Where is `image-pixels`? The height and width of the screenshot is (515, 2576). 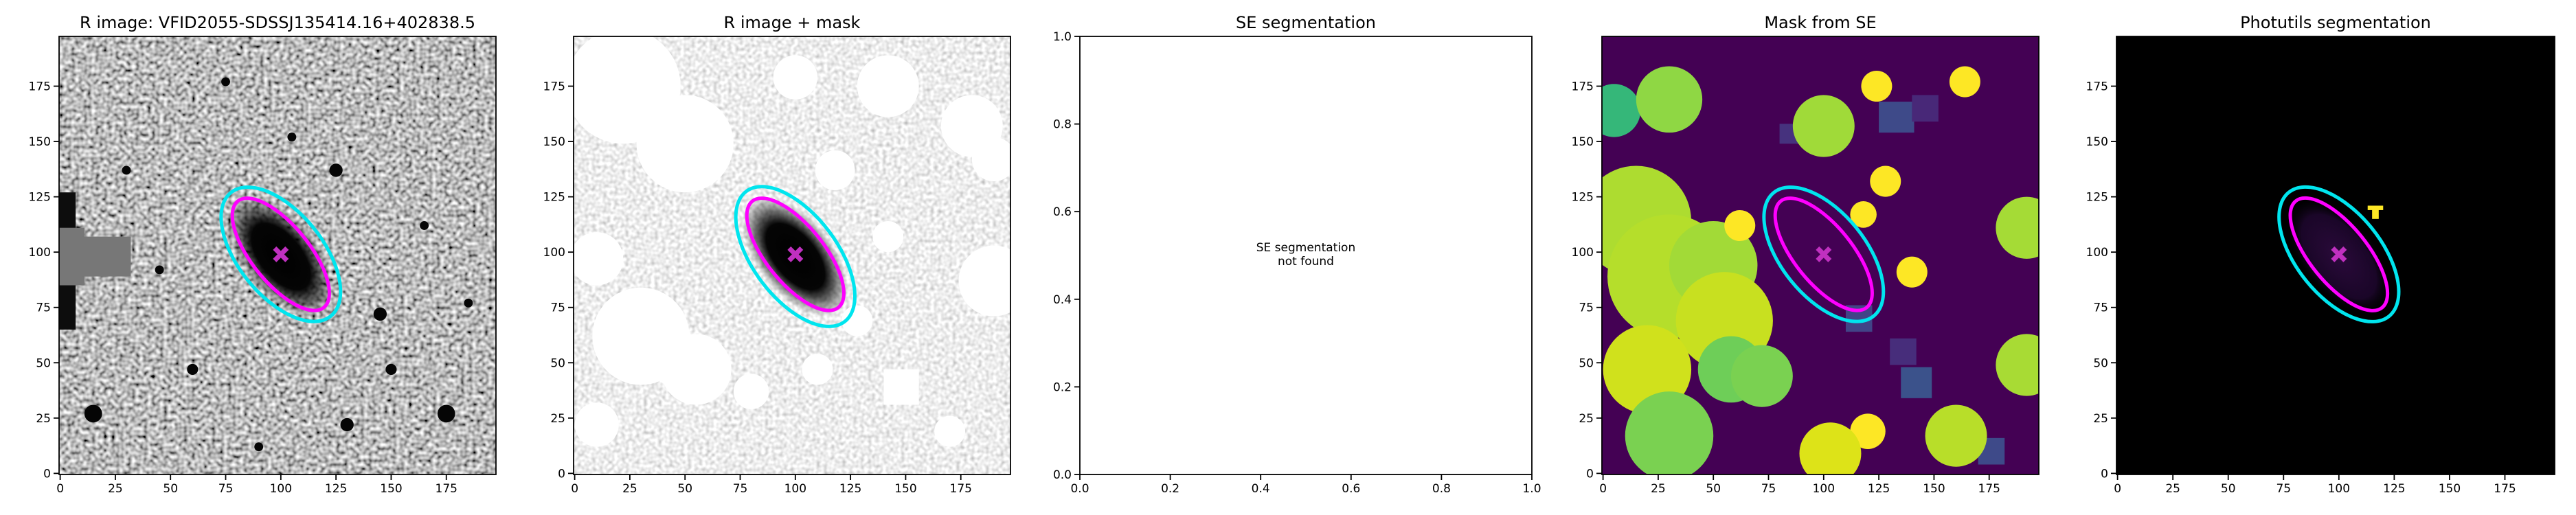 image-pixels is located at coordinates (1820, 255).